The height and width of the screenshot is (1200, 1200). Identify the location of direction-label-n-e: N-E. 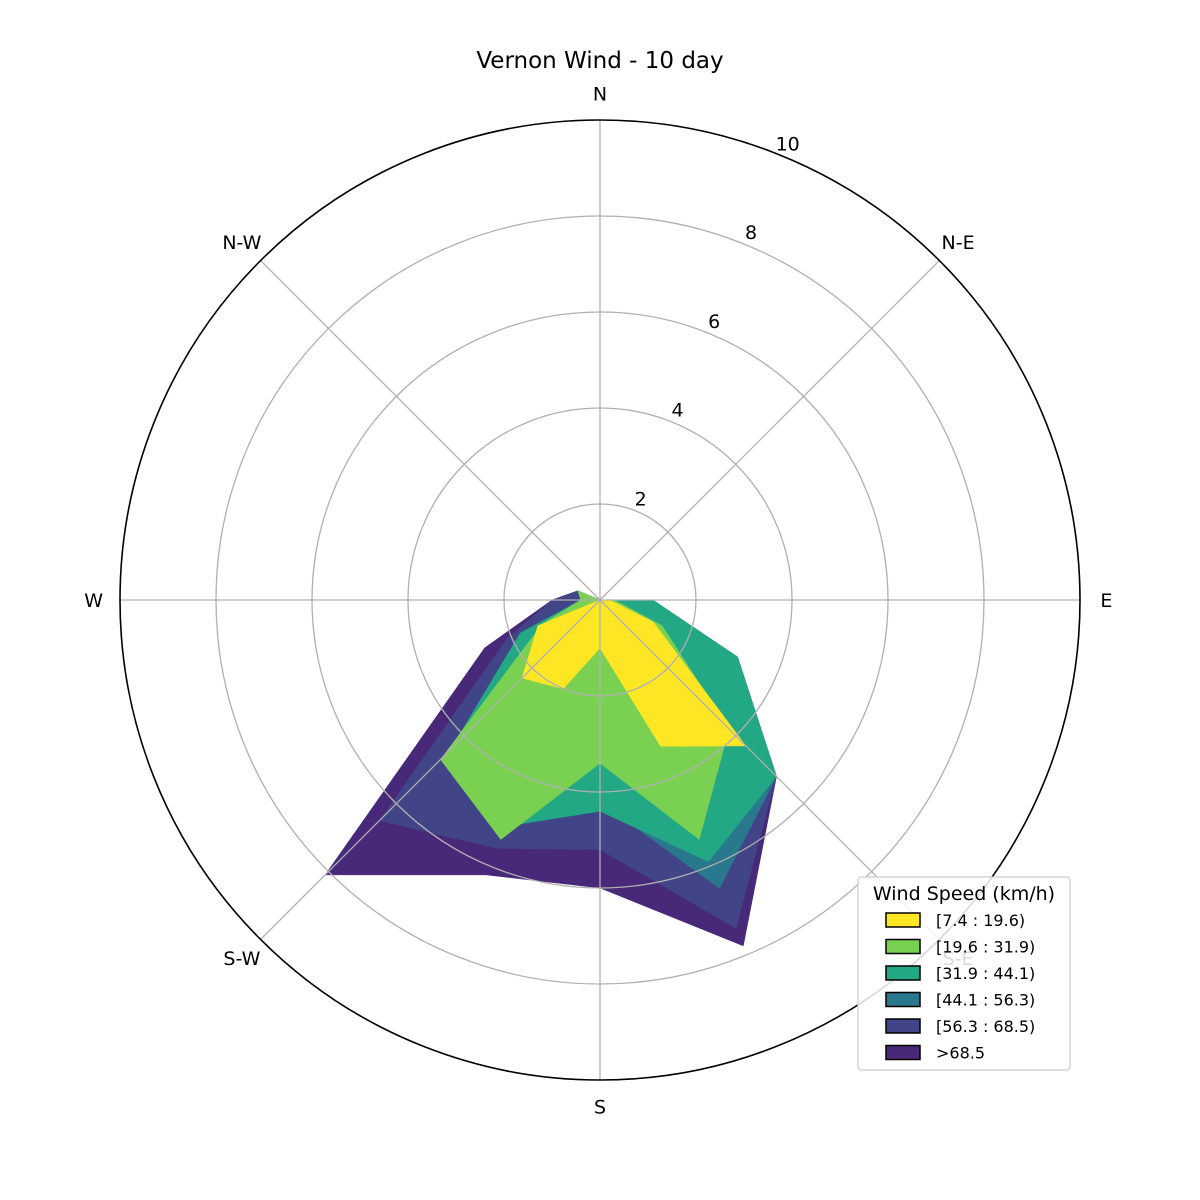
(958, 243).